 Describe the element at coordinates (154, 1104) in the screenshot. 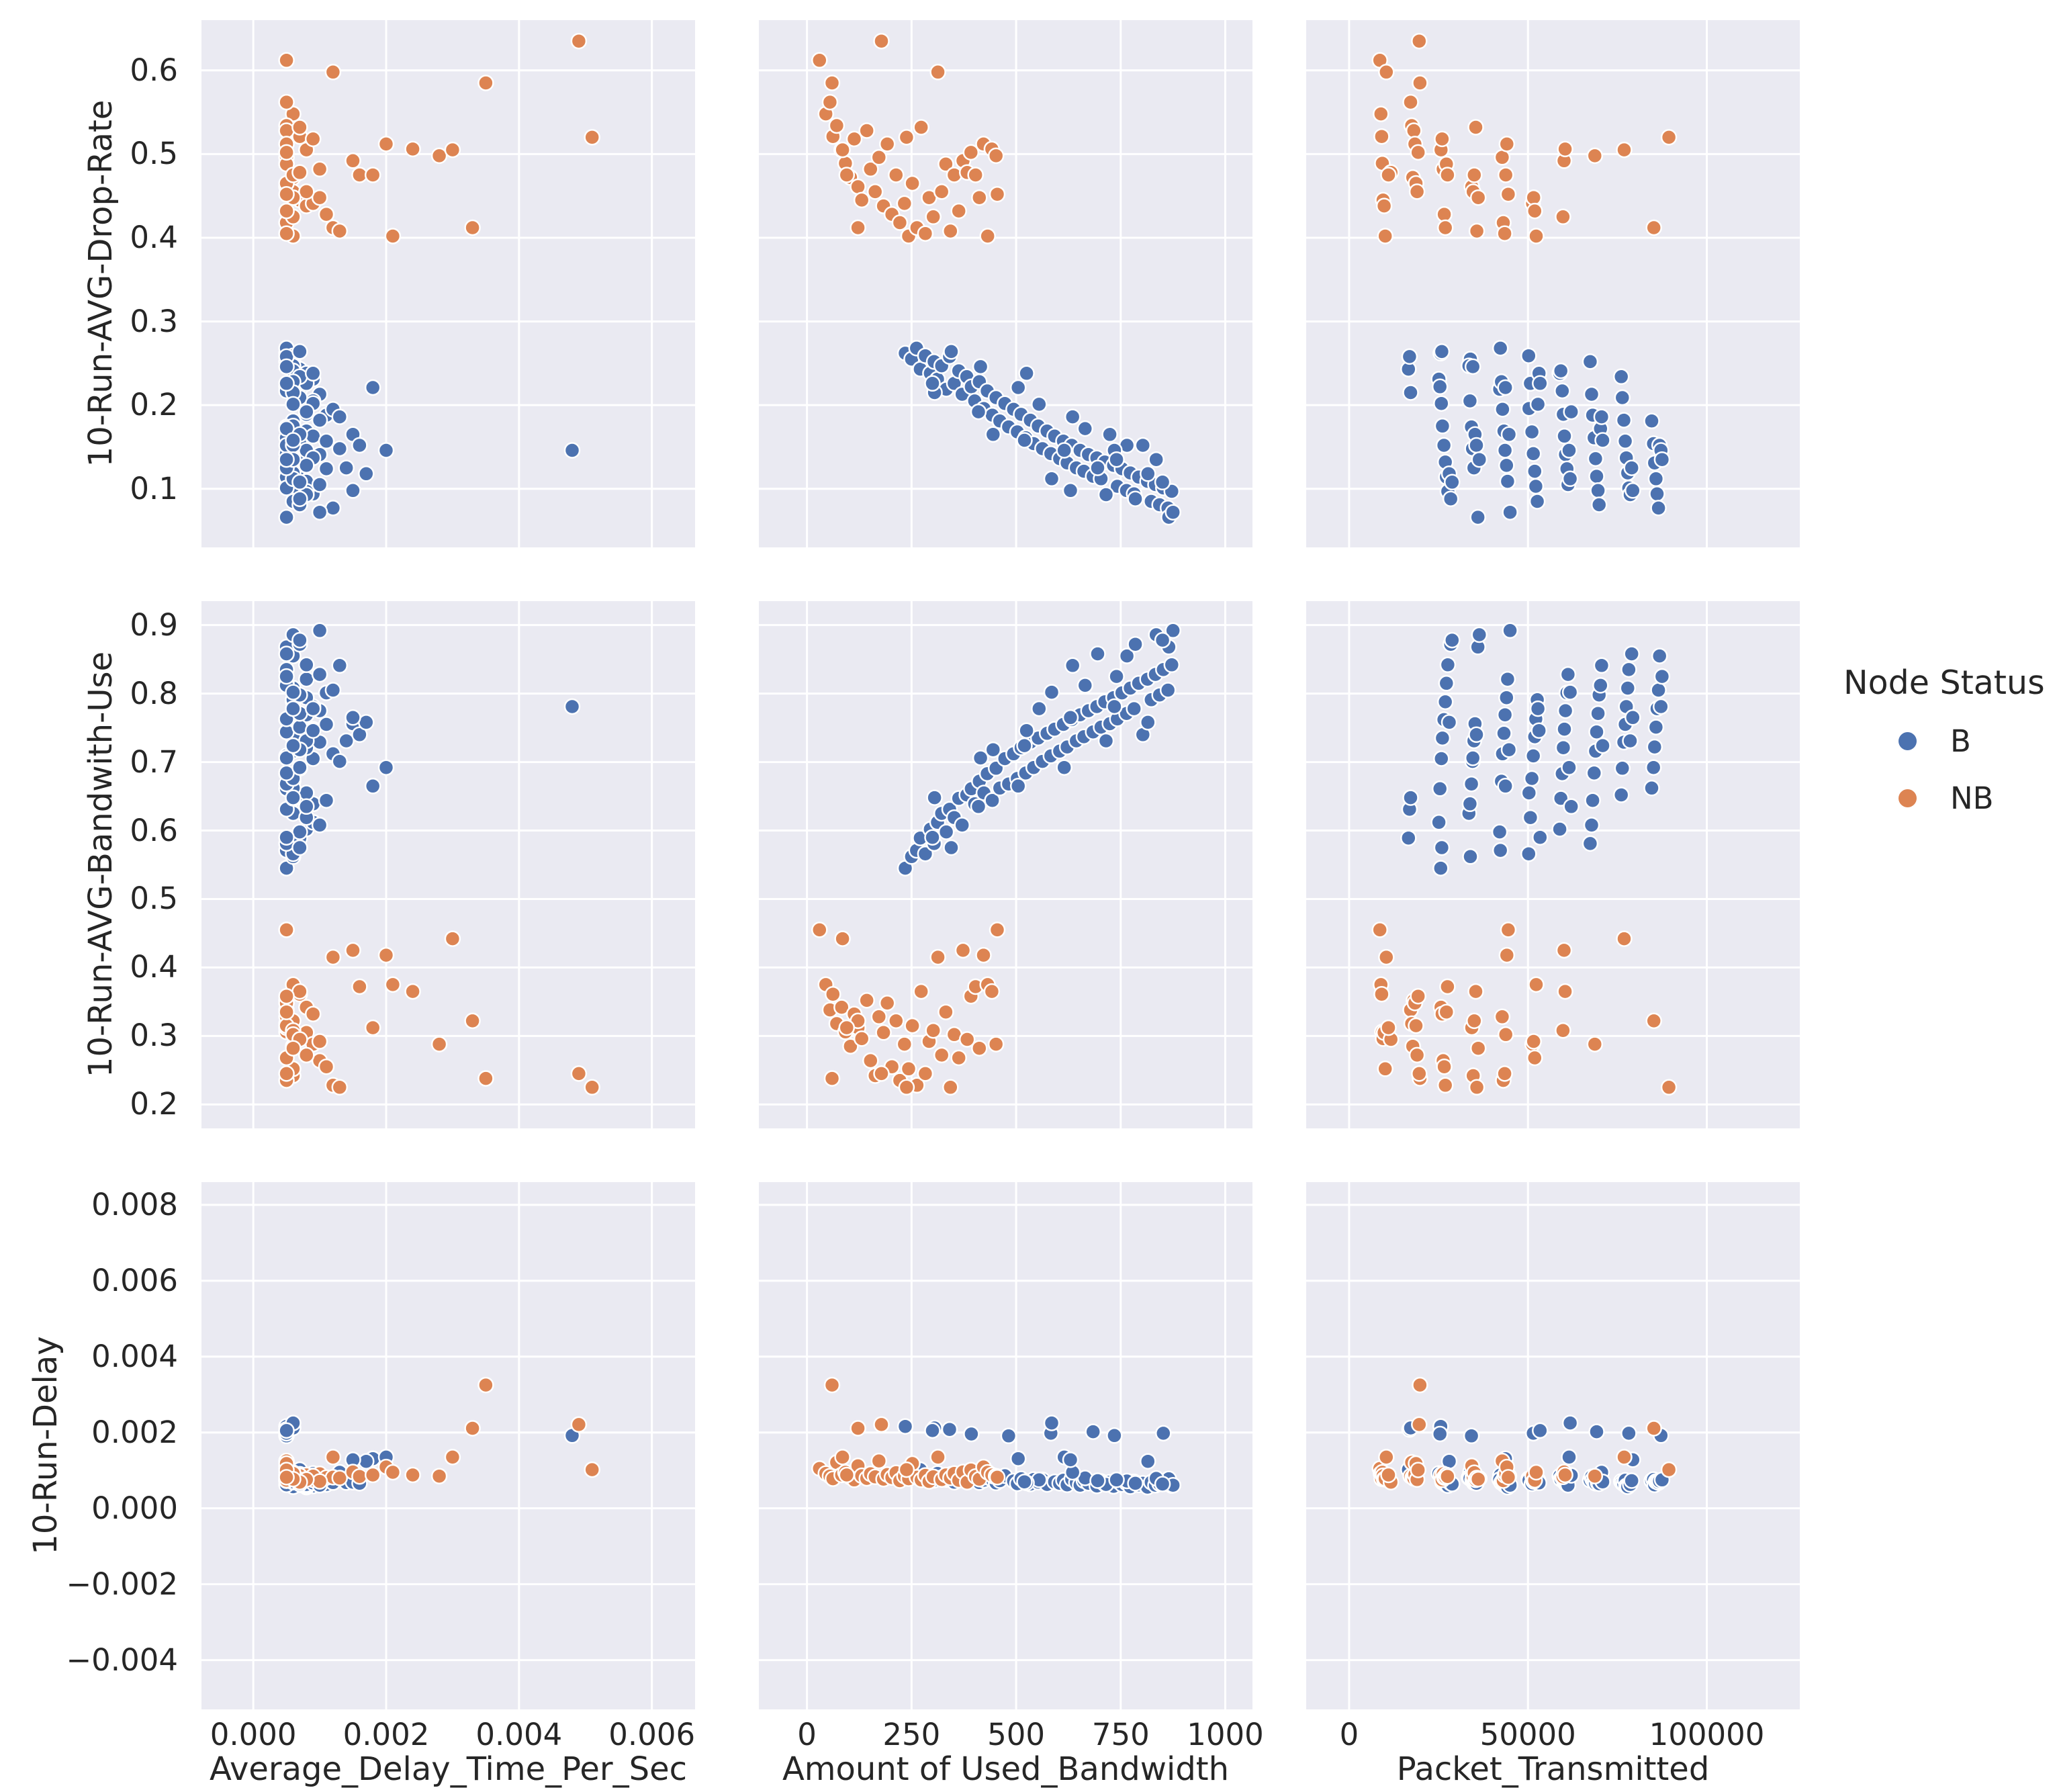

I see `y-tick-label: 0.2` at that location.